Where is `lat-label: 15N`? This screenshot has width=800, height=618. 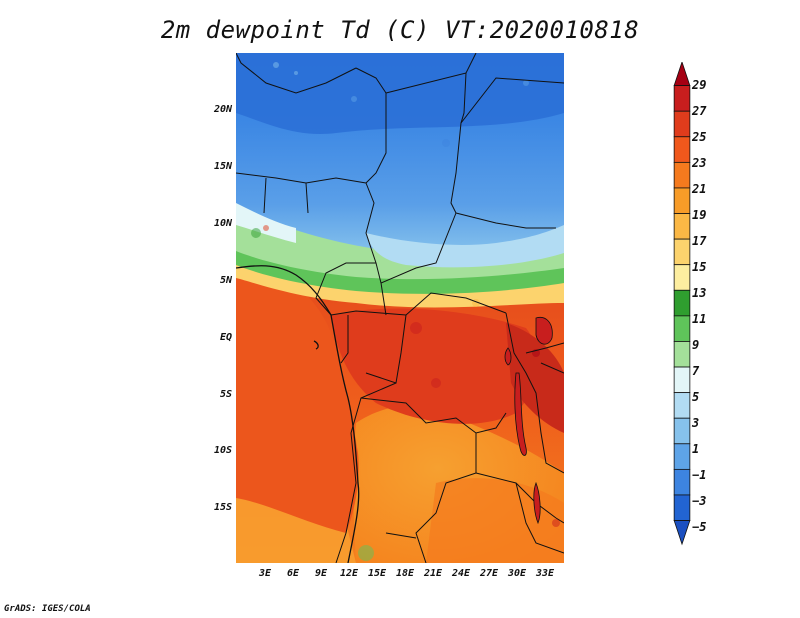
lat-label: 15N is located at coordinates (222, 166).